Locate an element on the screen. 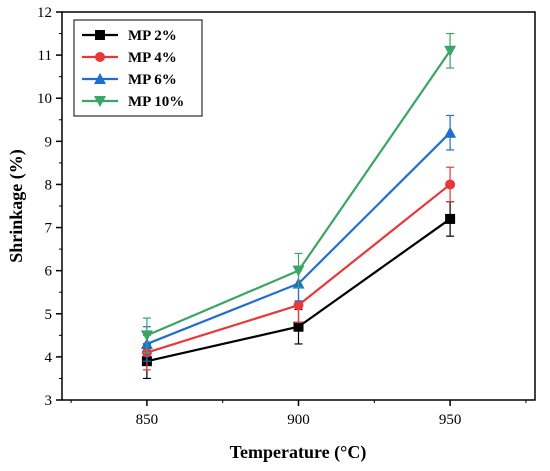 Image resolution: width=550 pixels, height=471 pixels. y-tick-label-7: 7 is located at coordinates (49, 229).